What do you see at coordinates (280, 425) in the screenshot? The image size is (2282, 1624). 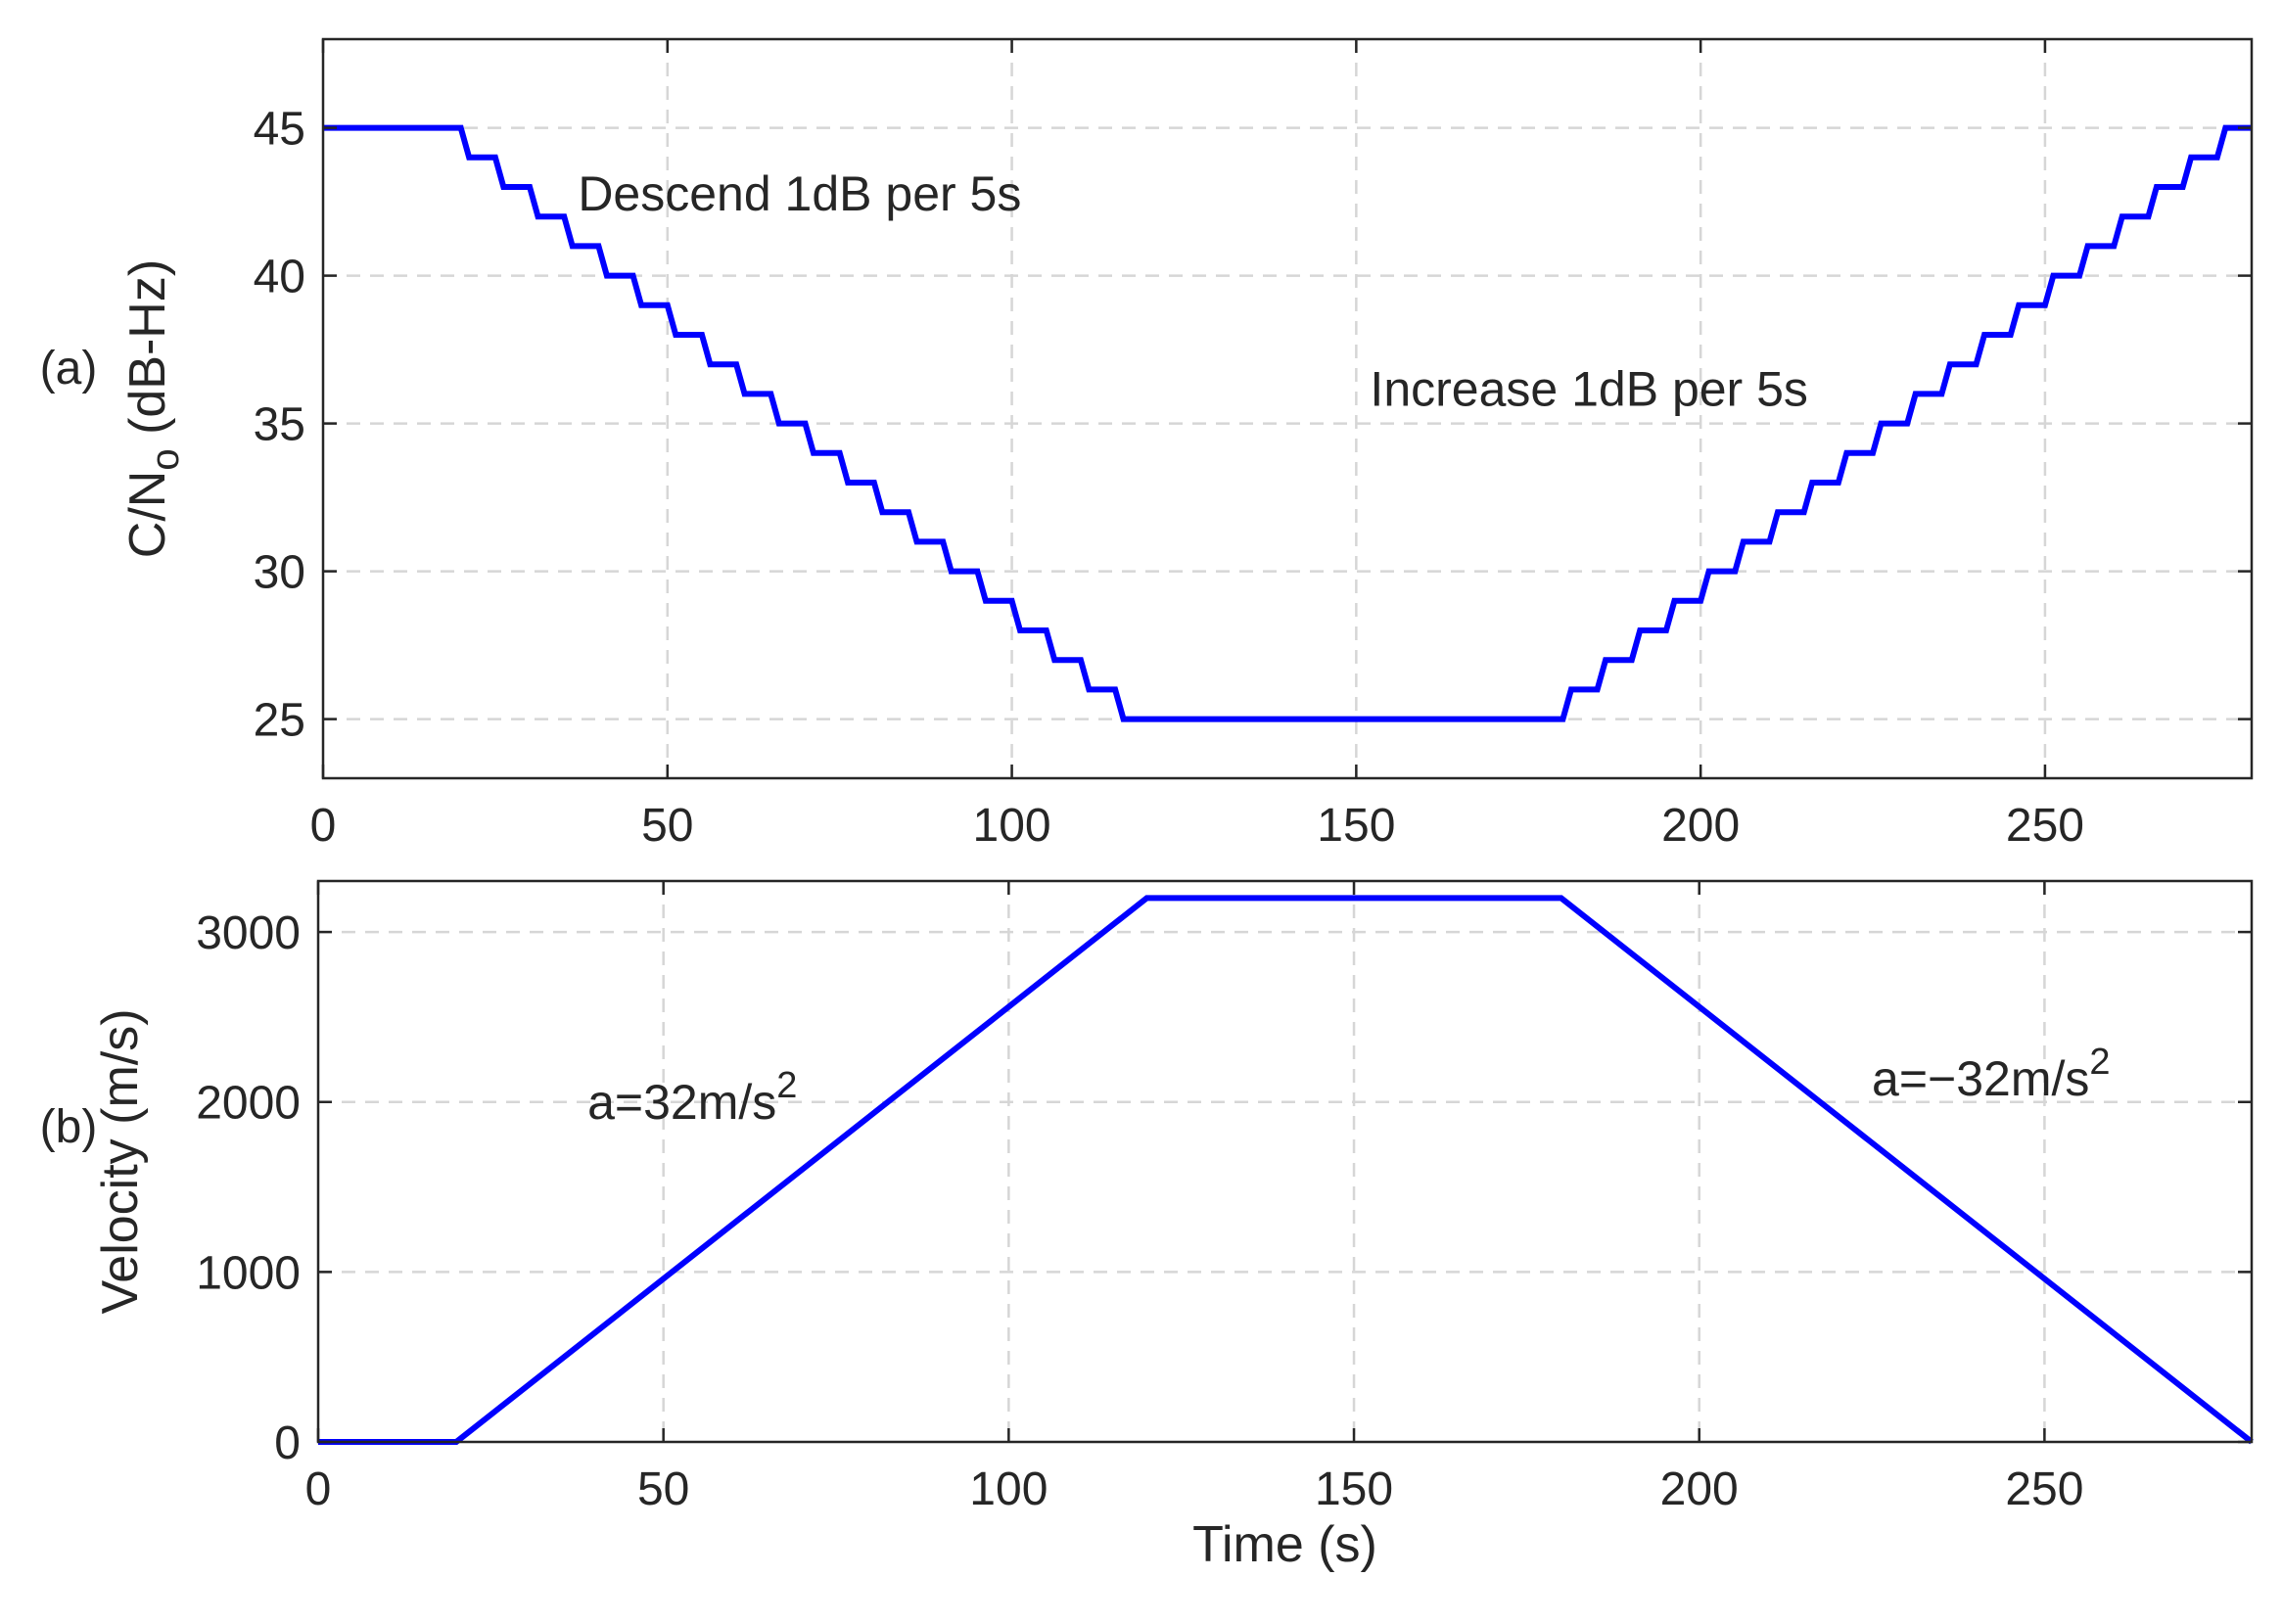 I see `y-tick-label: 35` at bounding box center [280, 425].